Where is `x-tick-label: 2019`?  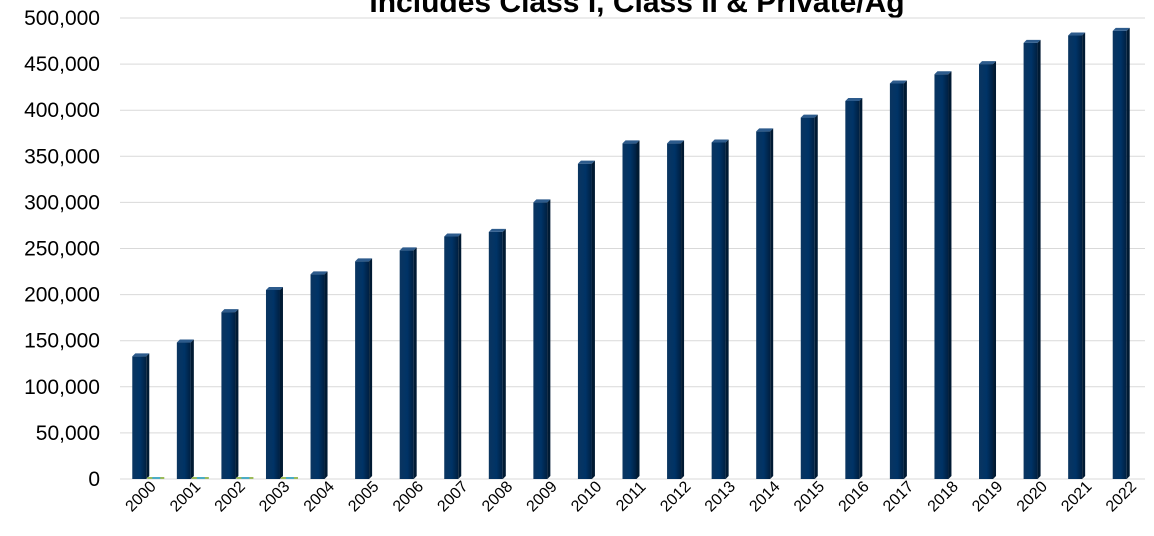 x-tick-label: 2019 is located at coordinates (987, 496).